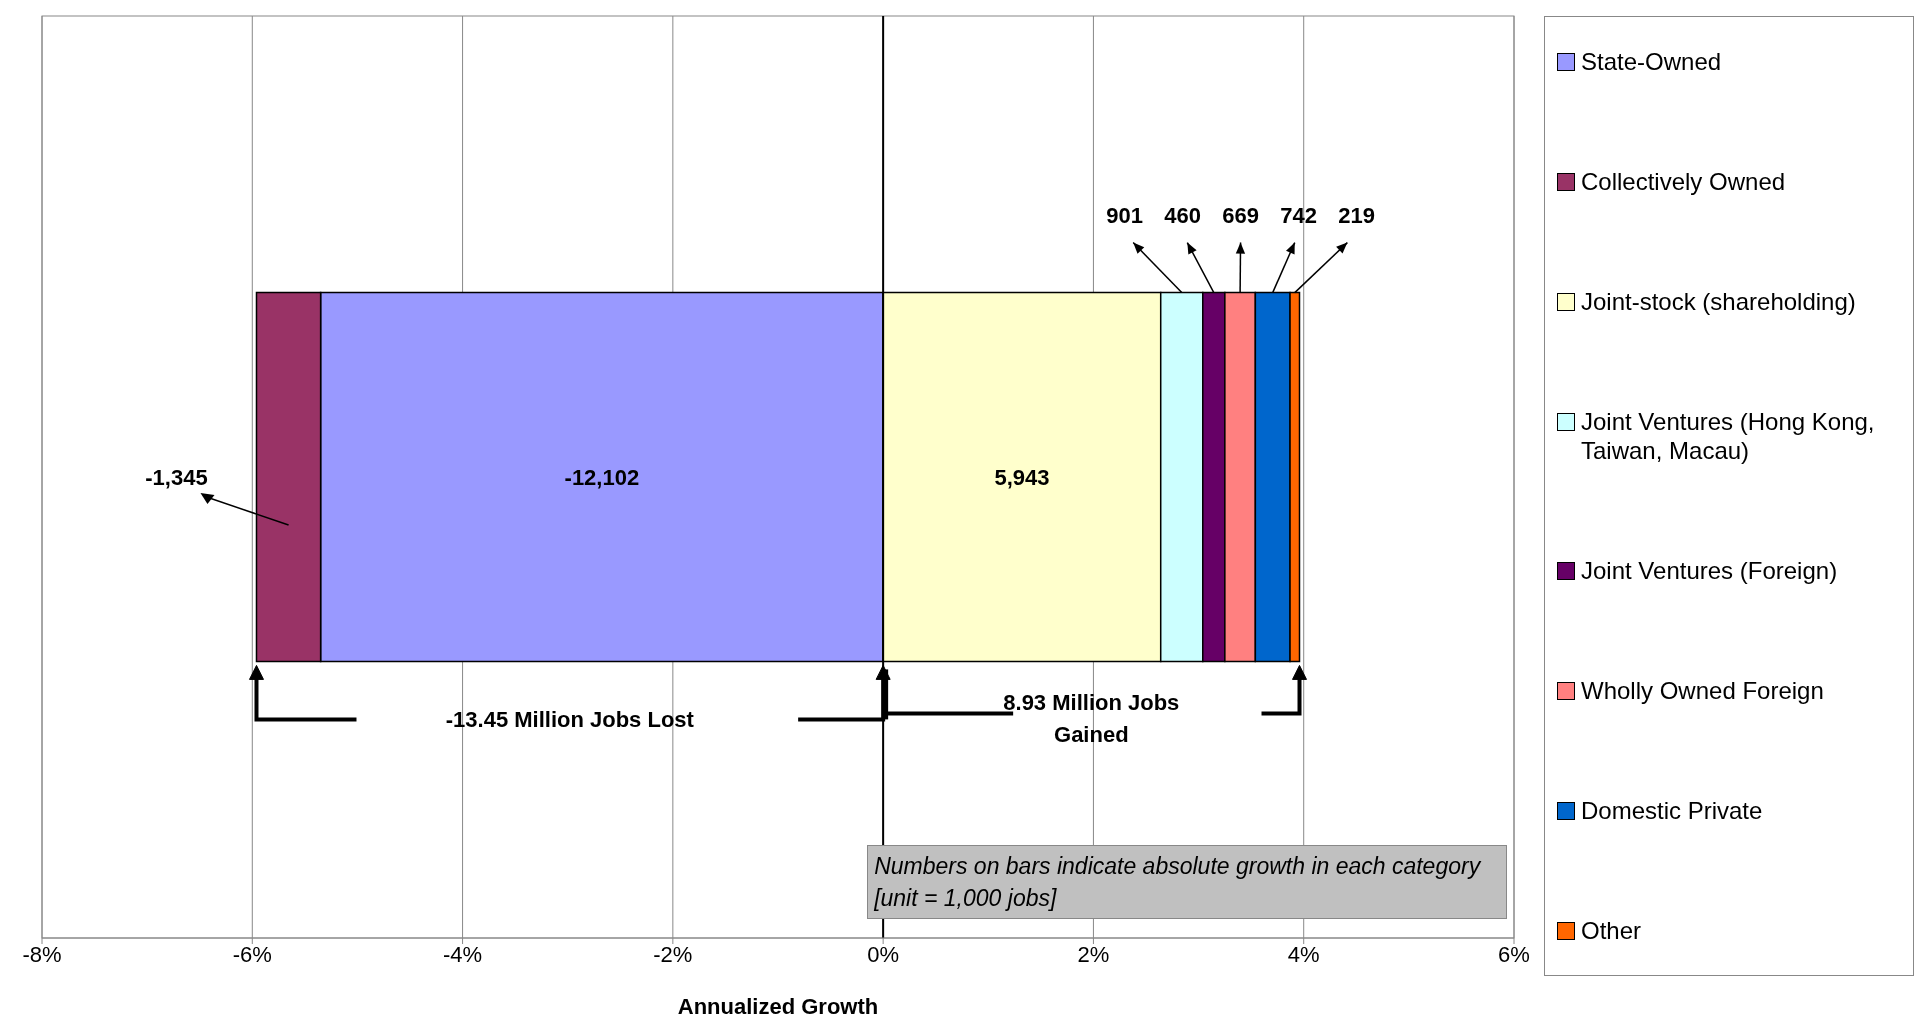 The image size is (1924, 1034). Describe the element at coordinates (1709, 570) in the screenshot. I see `legend-label: Joint Ventures (Foreign)` at that location.